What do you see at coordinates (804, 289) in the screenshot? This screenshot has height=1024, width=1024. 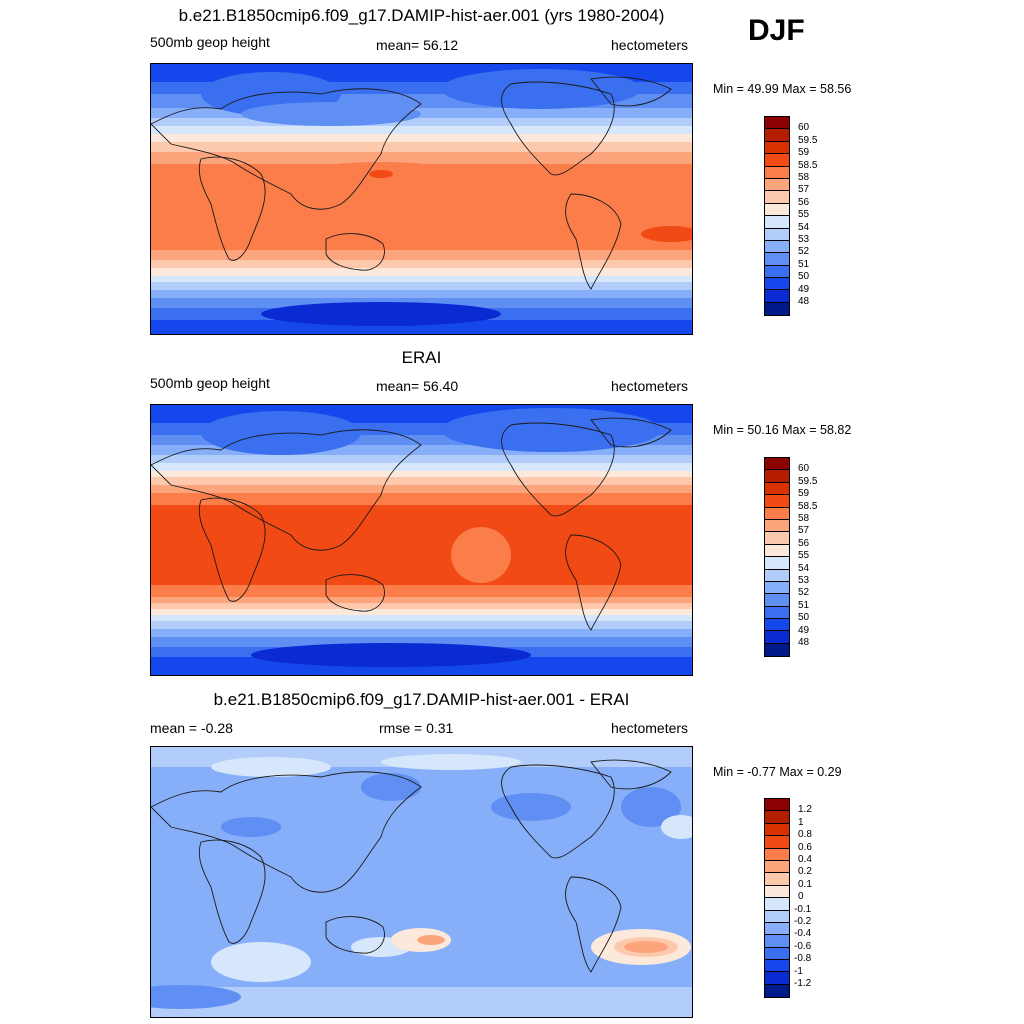 I see `colorbar-tick-label: 49` at bounding box center [804, 289].